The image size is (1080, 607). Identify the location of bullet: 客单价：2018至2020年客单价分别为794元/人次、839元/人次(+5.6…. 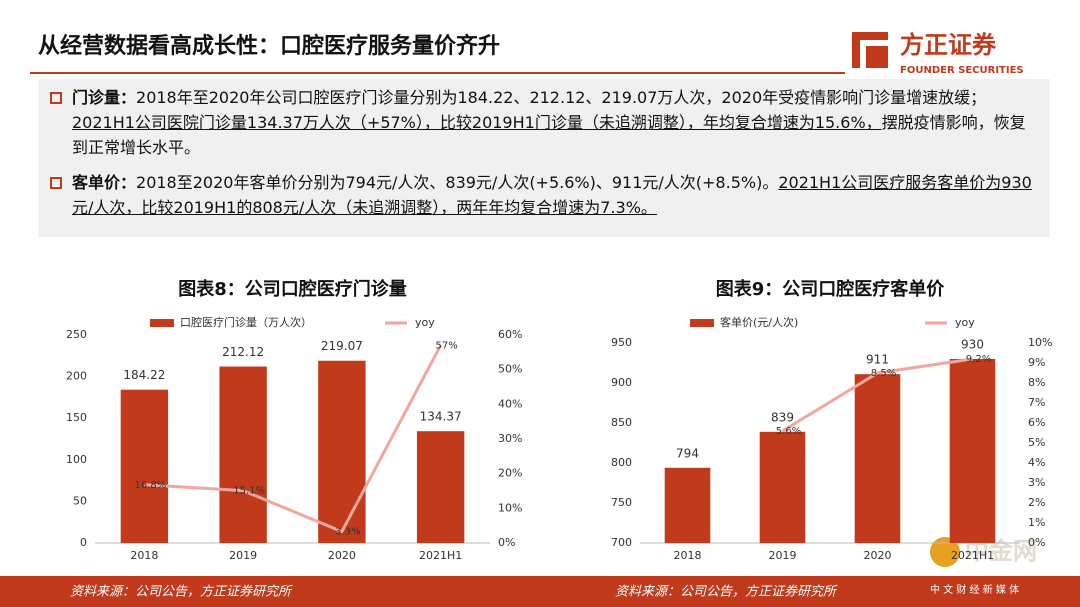
(544, 195).